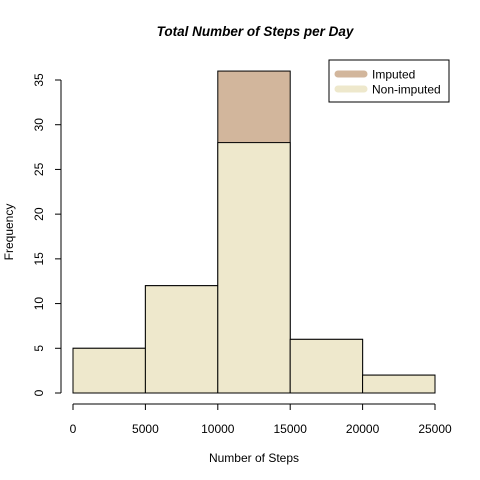 The image size is (480, 480). I want to click on y-axis: 0 5 10 15 20 25 30 35, so click(46, 234).